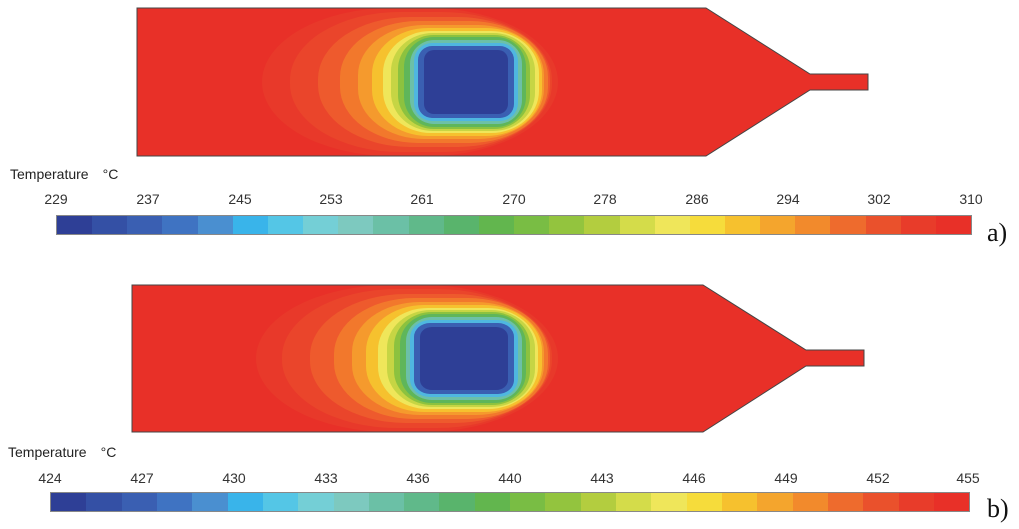  Describe the element at coordinates (514, 199) in the screenshot. I see `tick-label: 270` at that location.